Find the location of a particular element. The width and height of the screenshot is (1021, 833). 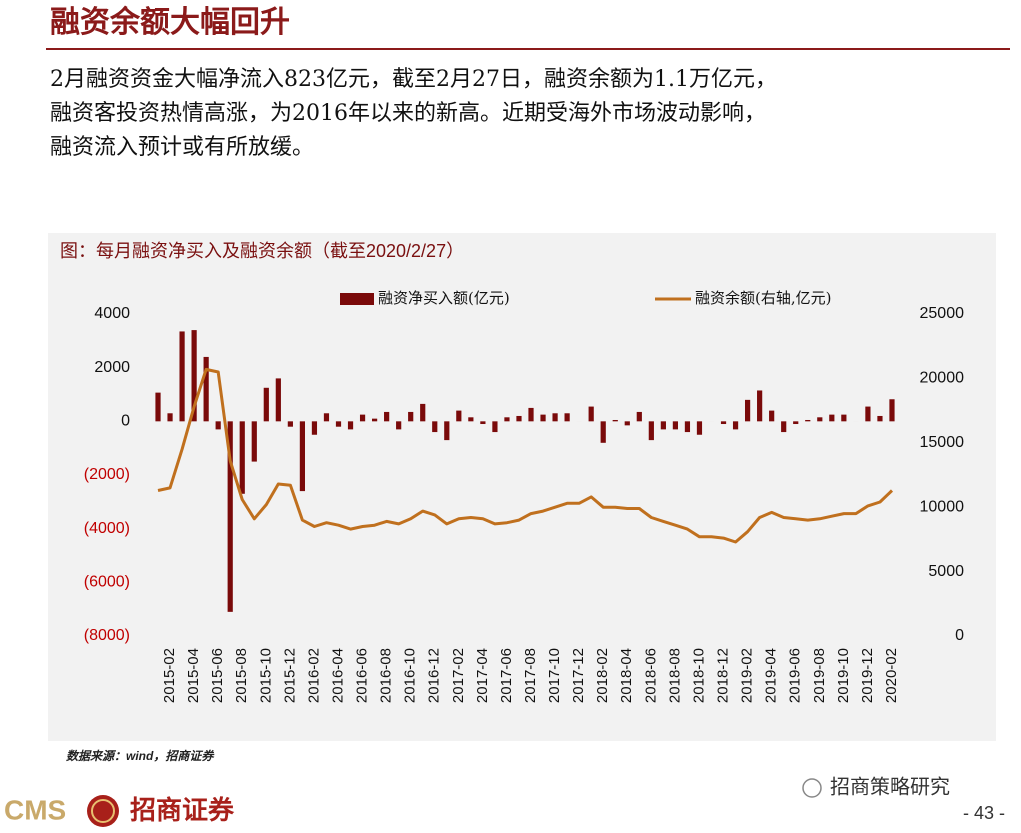

x-tick-label: 2016-12 is located at coordinates (434, 675).